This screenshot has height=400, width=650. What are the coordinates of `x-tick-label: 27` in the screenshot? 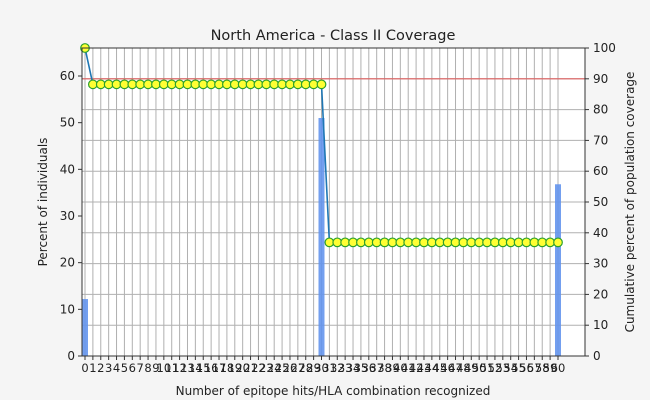 It's located at (298, 368).